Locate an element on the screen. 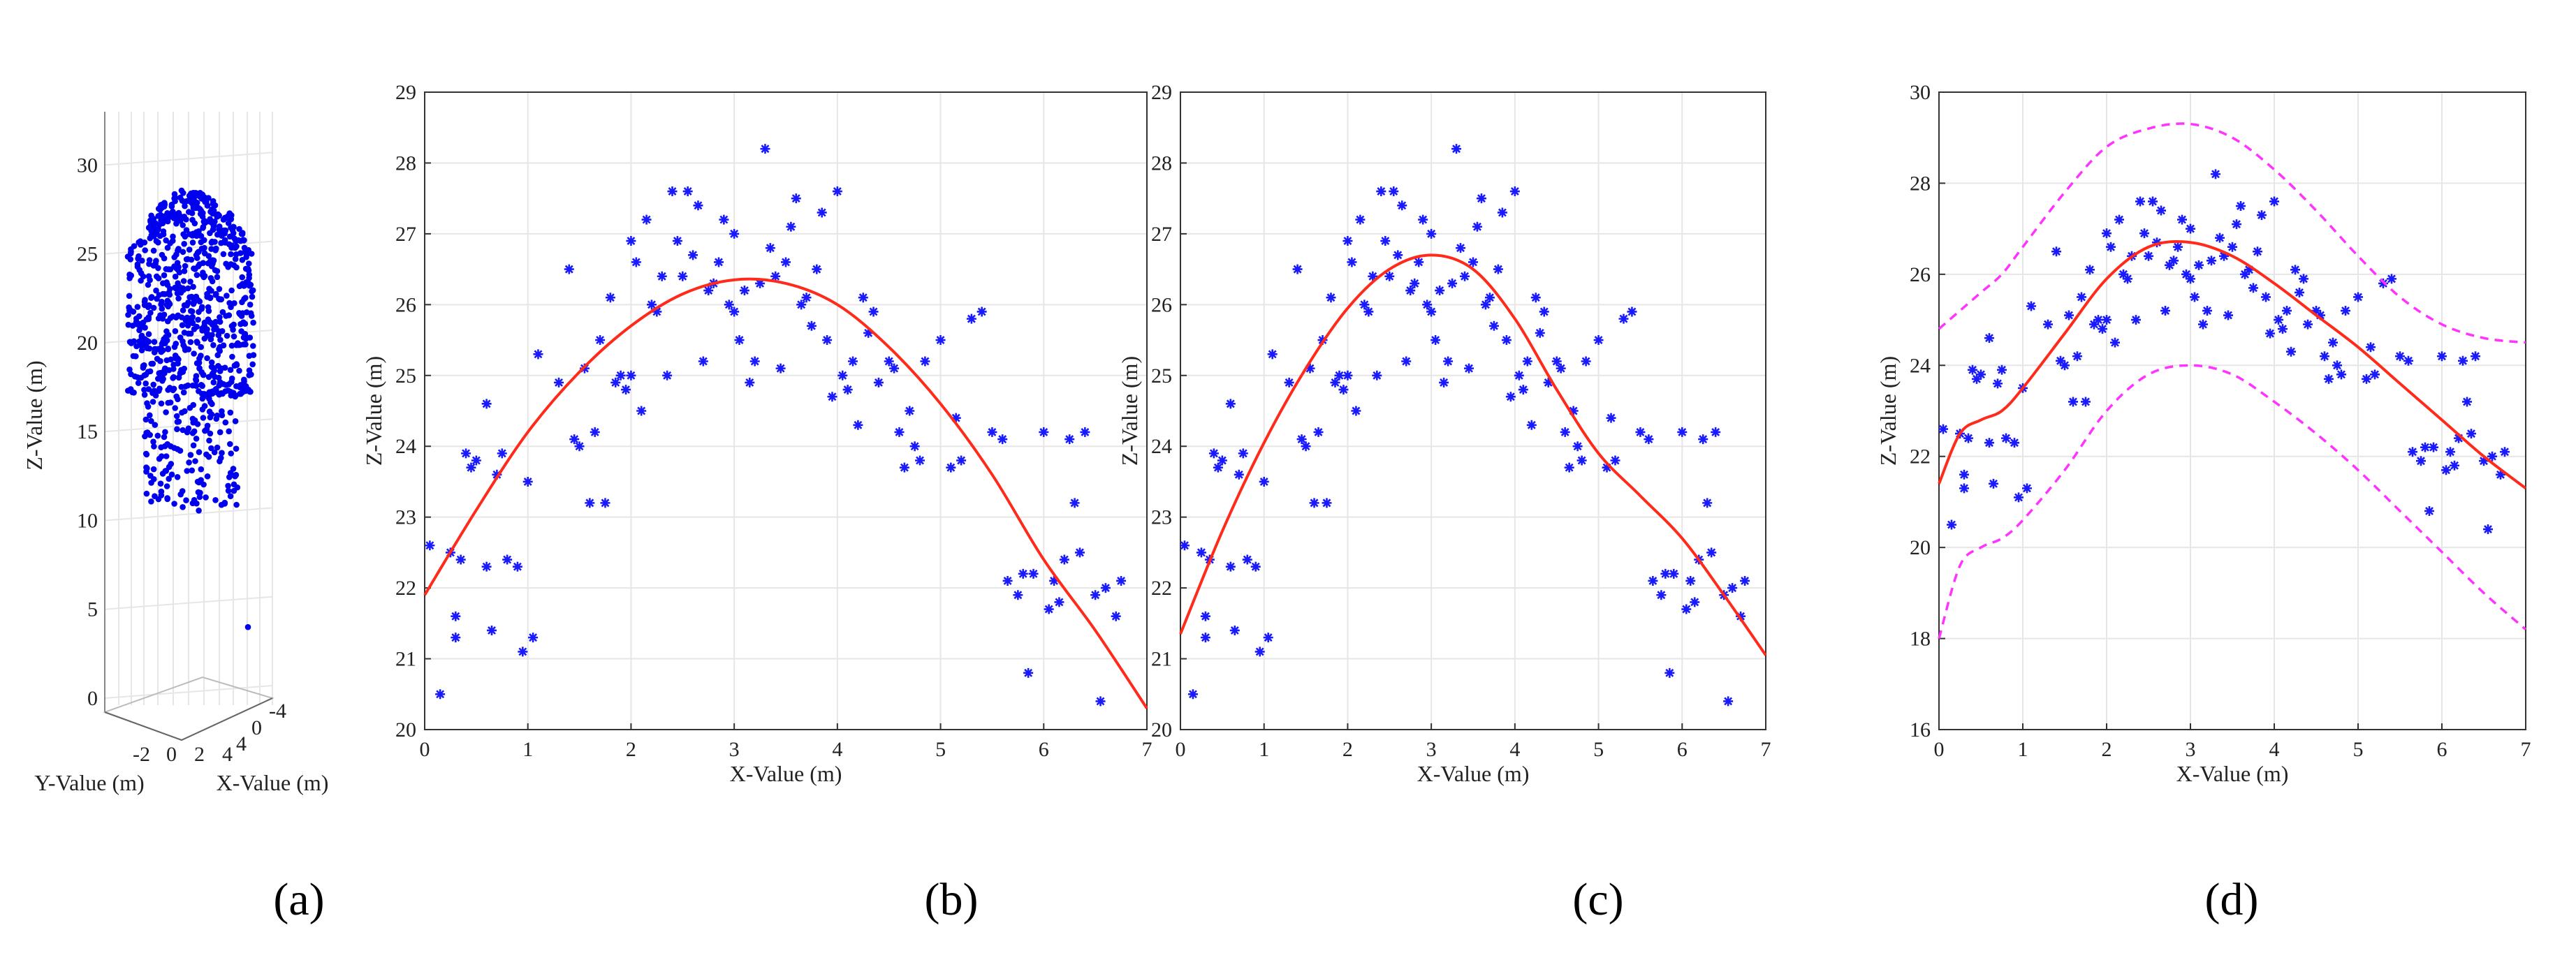 The width and height of the screenshot is (2576, 953). b-y-tick-label-4: 24 is located at coordinates (405, 446).